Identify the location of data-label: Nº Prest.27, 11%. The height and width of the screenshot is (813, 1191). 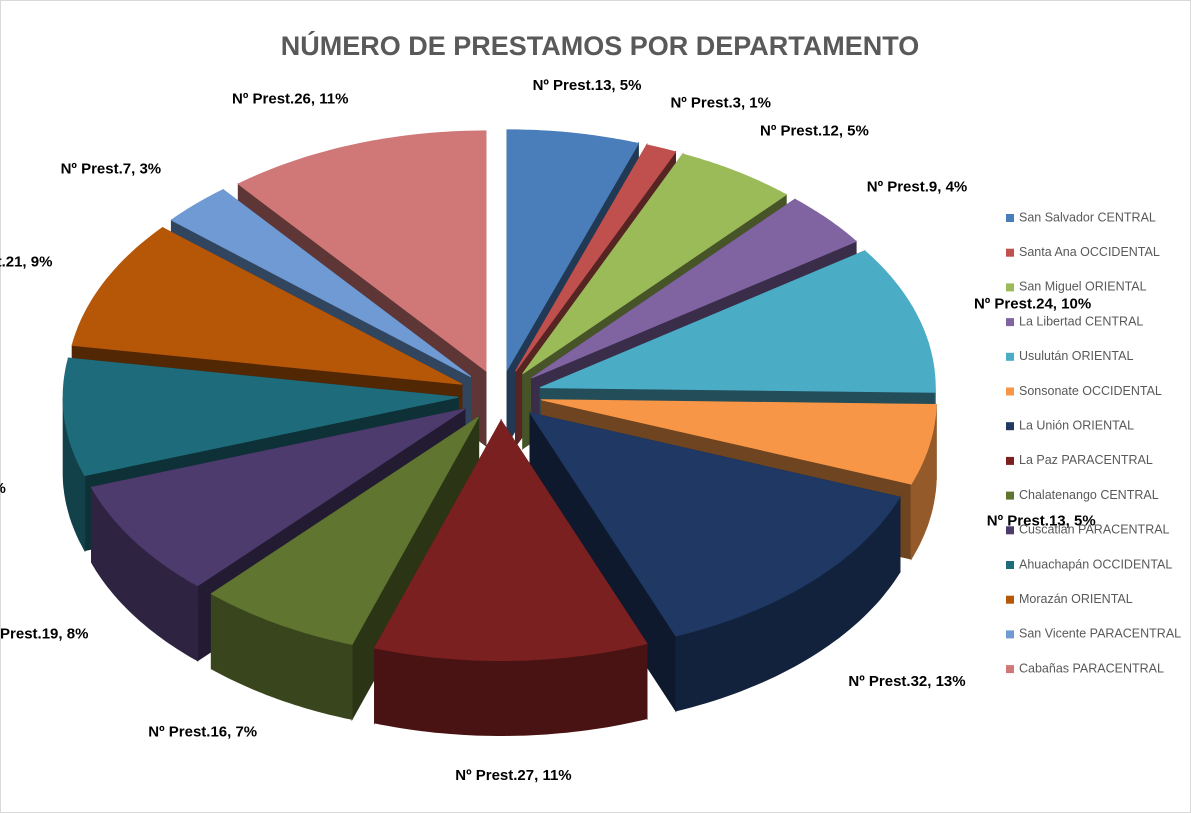
(513, 775).